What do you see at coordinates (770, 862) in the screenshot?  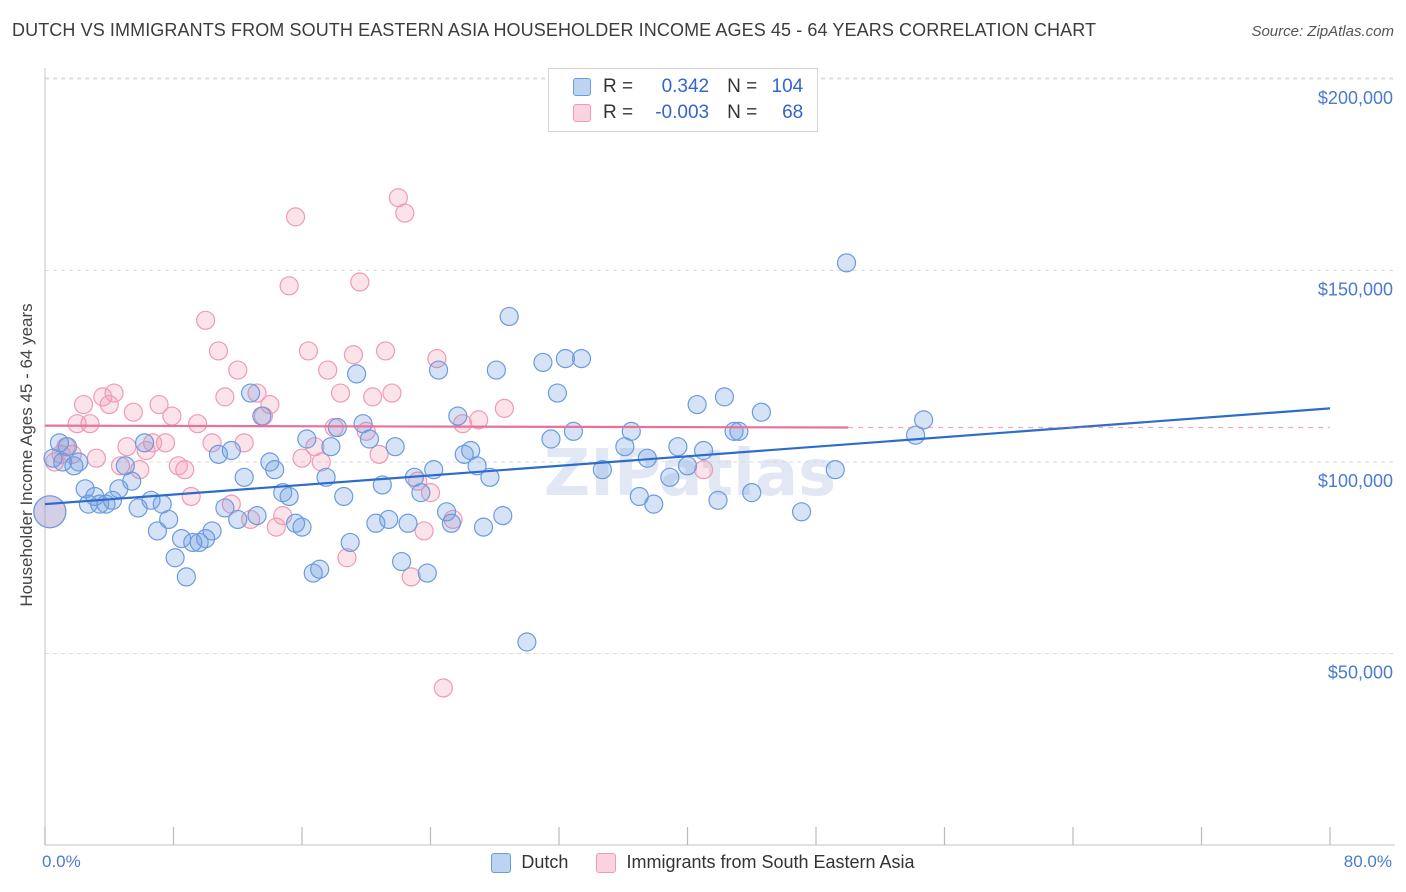 I see `legend-label-immigrants: Immigrants from South Eastern Asia` at bounding box center [770, 862].